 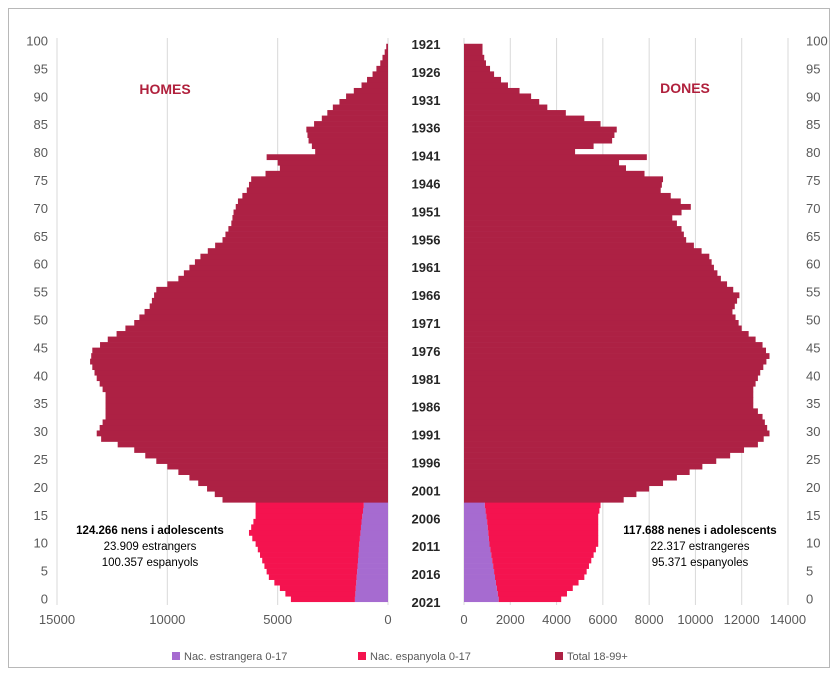 I want to click on birth-year-label: 1961, so click(x=426, y=267).